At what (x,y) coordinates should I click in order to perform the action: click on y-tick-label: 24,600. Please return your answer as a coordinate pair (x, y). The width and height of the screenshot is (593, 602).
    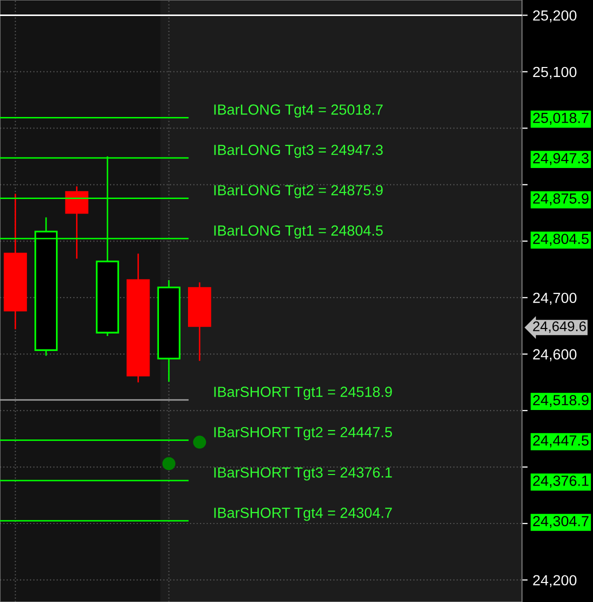
    Looking at the image, I should click on (554, 355).